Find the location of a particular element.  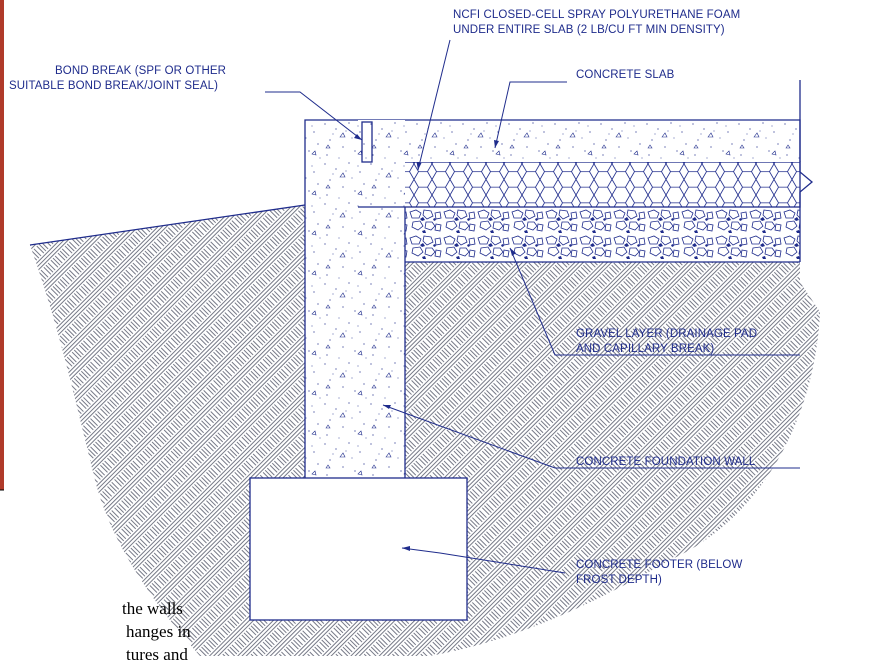

body-text-line3: tures and is located at coordinates (157, 653).